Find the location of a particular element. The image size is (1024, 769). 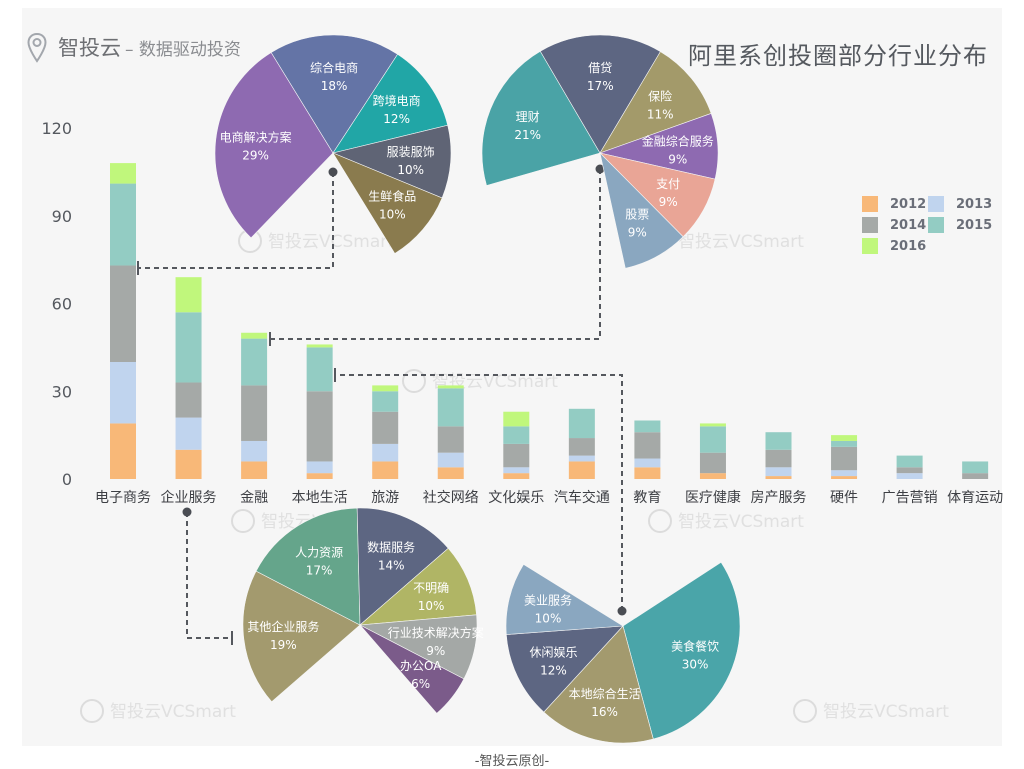

brand: 智投云 – 数据驱动投资 is located at coordinates (149, 47).